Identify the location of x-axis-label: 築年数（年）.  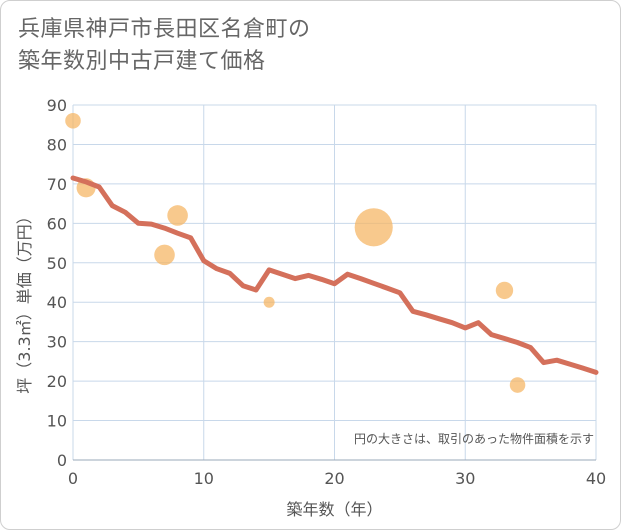
(334, 509).